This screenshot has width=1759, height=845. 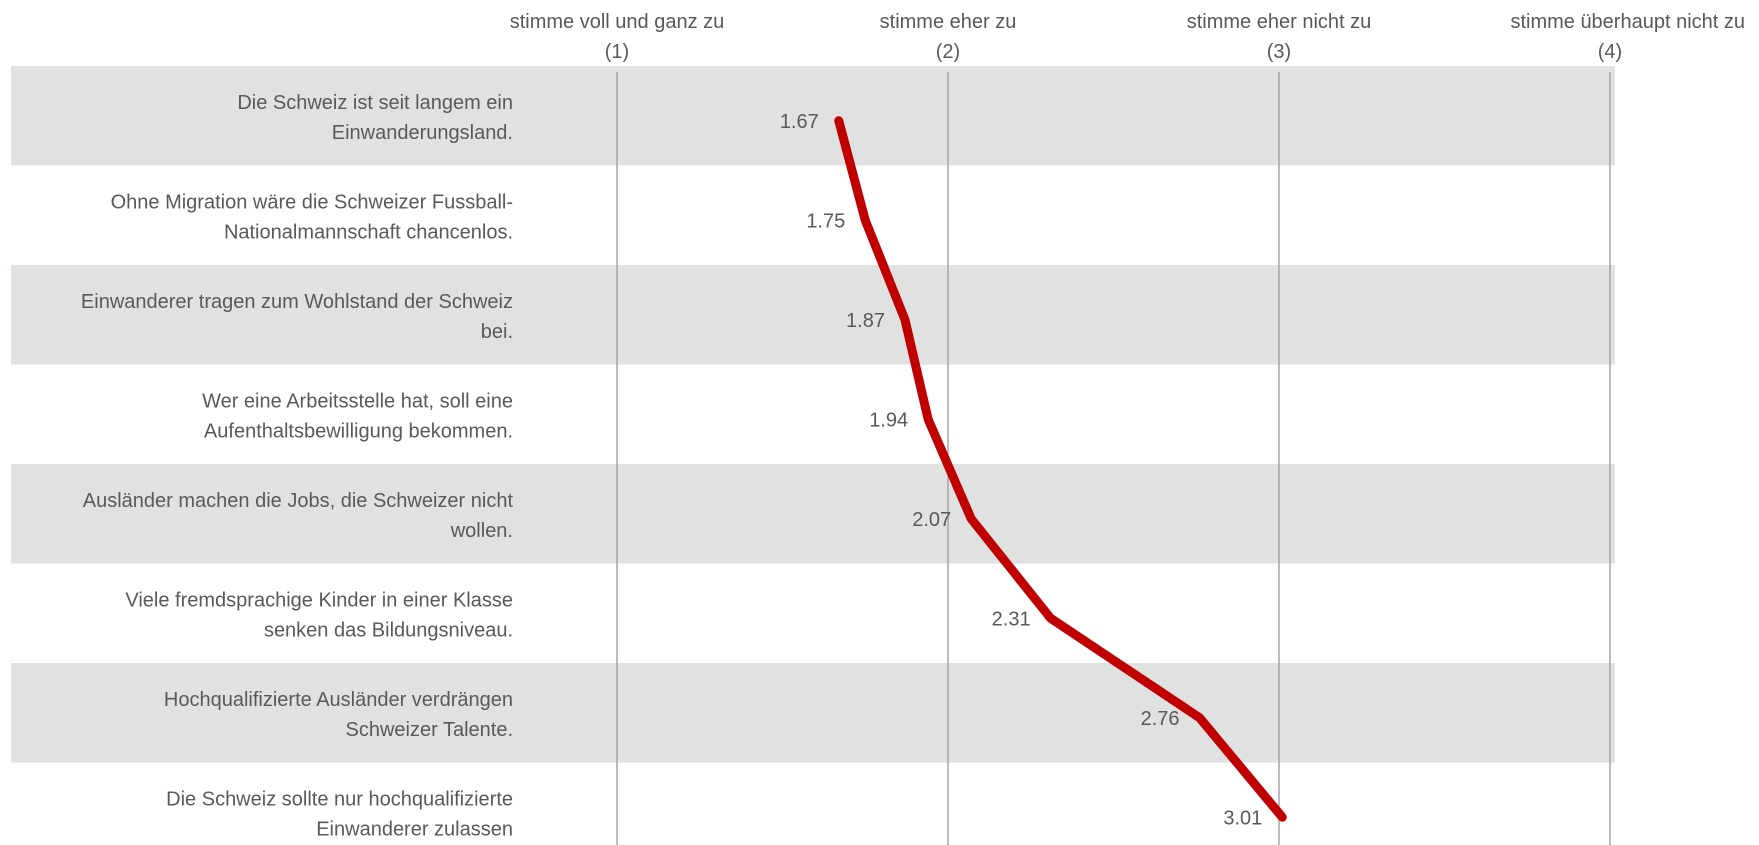 I want to click on x-tick-code: (4), so click(x=1610, y=52).